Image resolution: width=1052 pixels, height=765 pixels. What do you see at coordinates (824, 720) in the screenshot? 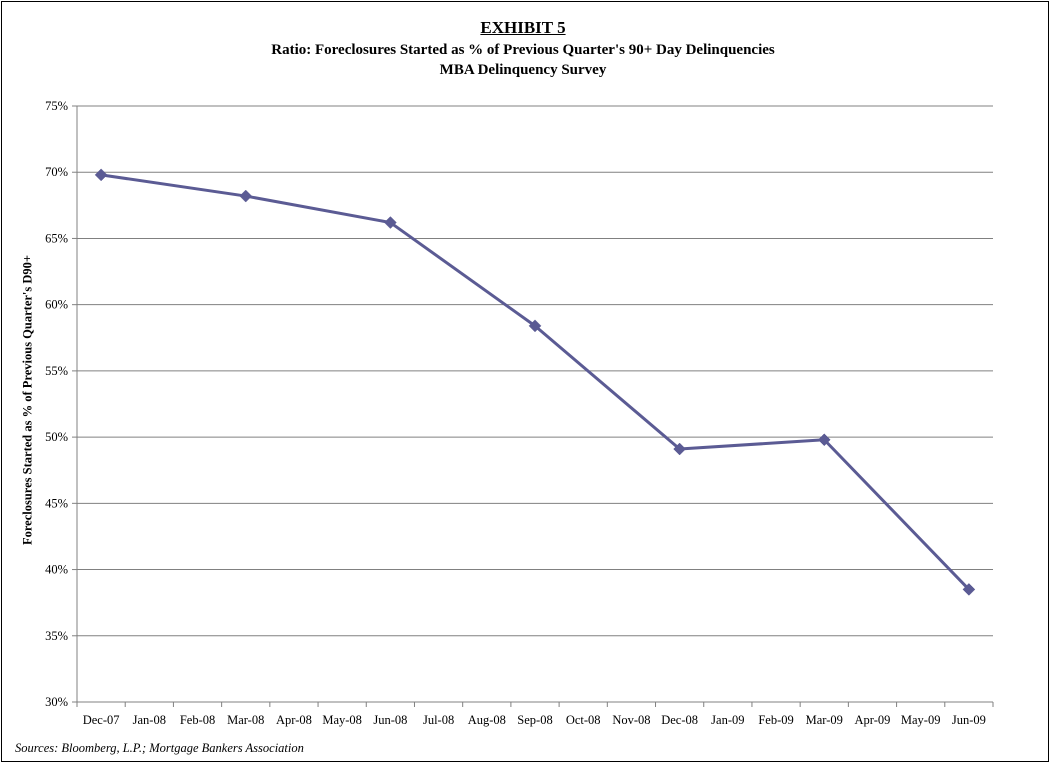
I see `x-tick-label: Mar-09` at bounding box center [824, 720].